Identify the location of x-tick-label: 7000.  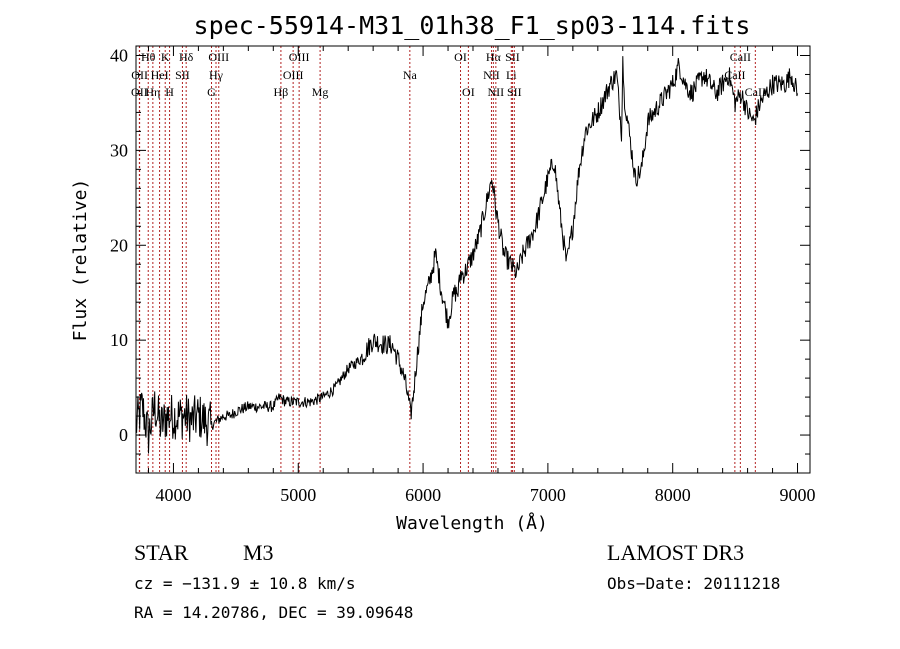
(548, 495).